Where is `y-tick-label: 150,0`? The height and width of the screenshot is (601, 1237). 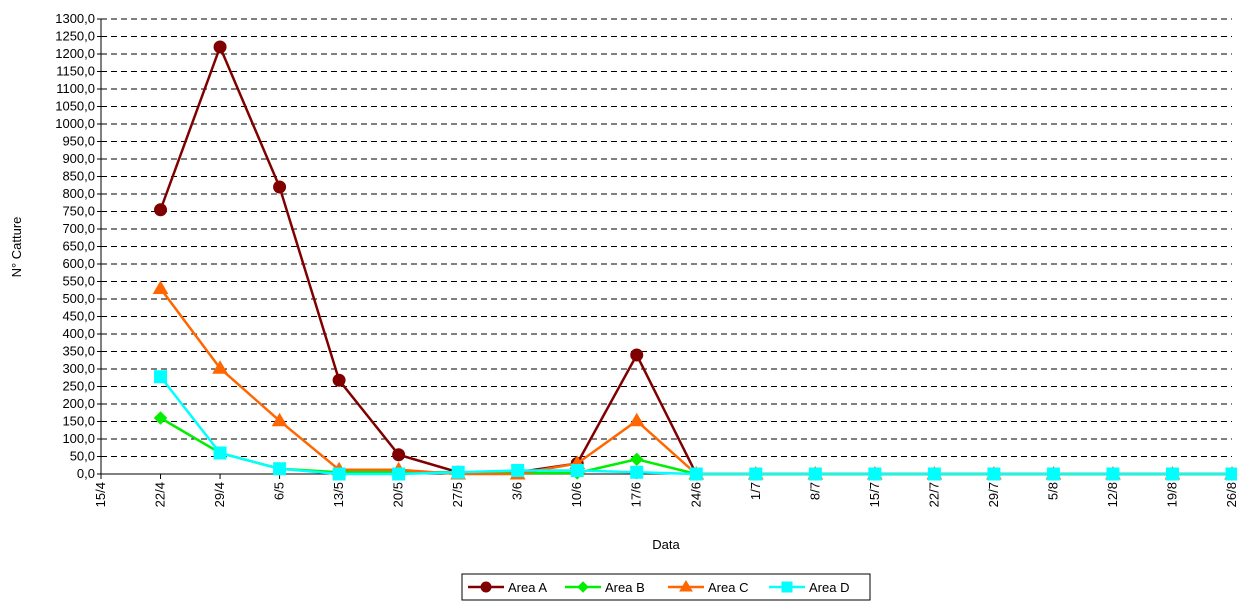
y-tick-label: 150,0 is located at coordinates (78, 421).